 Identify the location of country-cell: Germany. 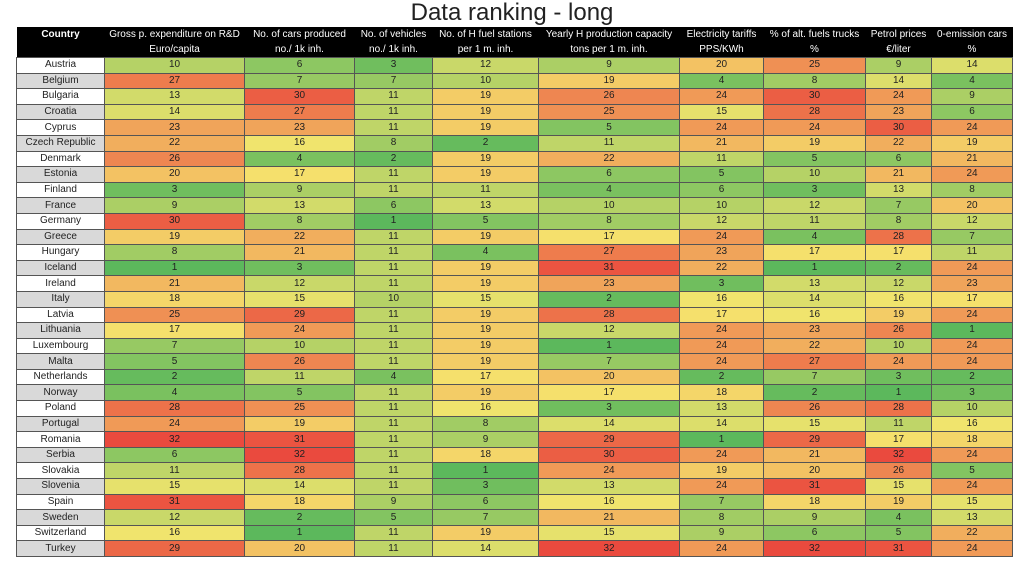
(60, 221).